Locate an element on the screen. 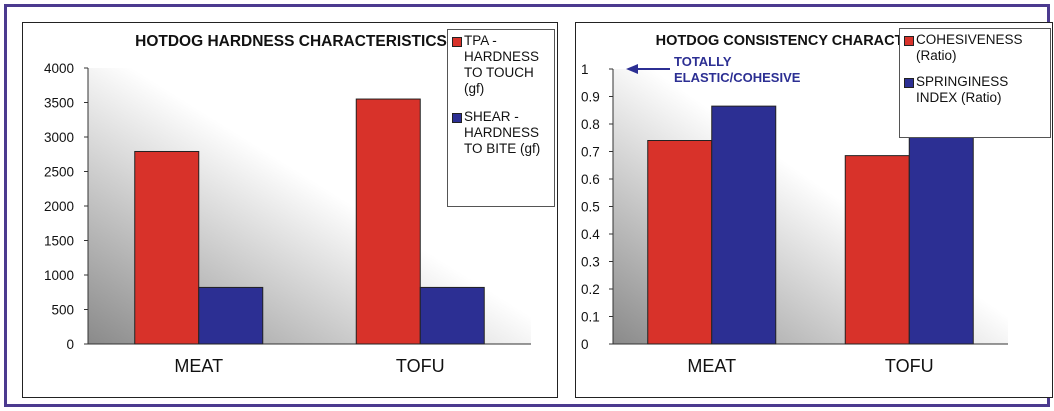 Image resolution: width=1054 pixels, height=411 pixels. hardness-x-tick-label: MEAT is located at coordinates (198, 366).